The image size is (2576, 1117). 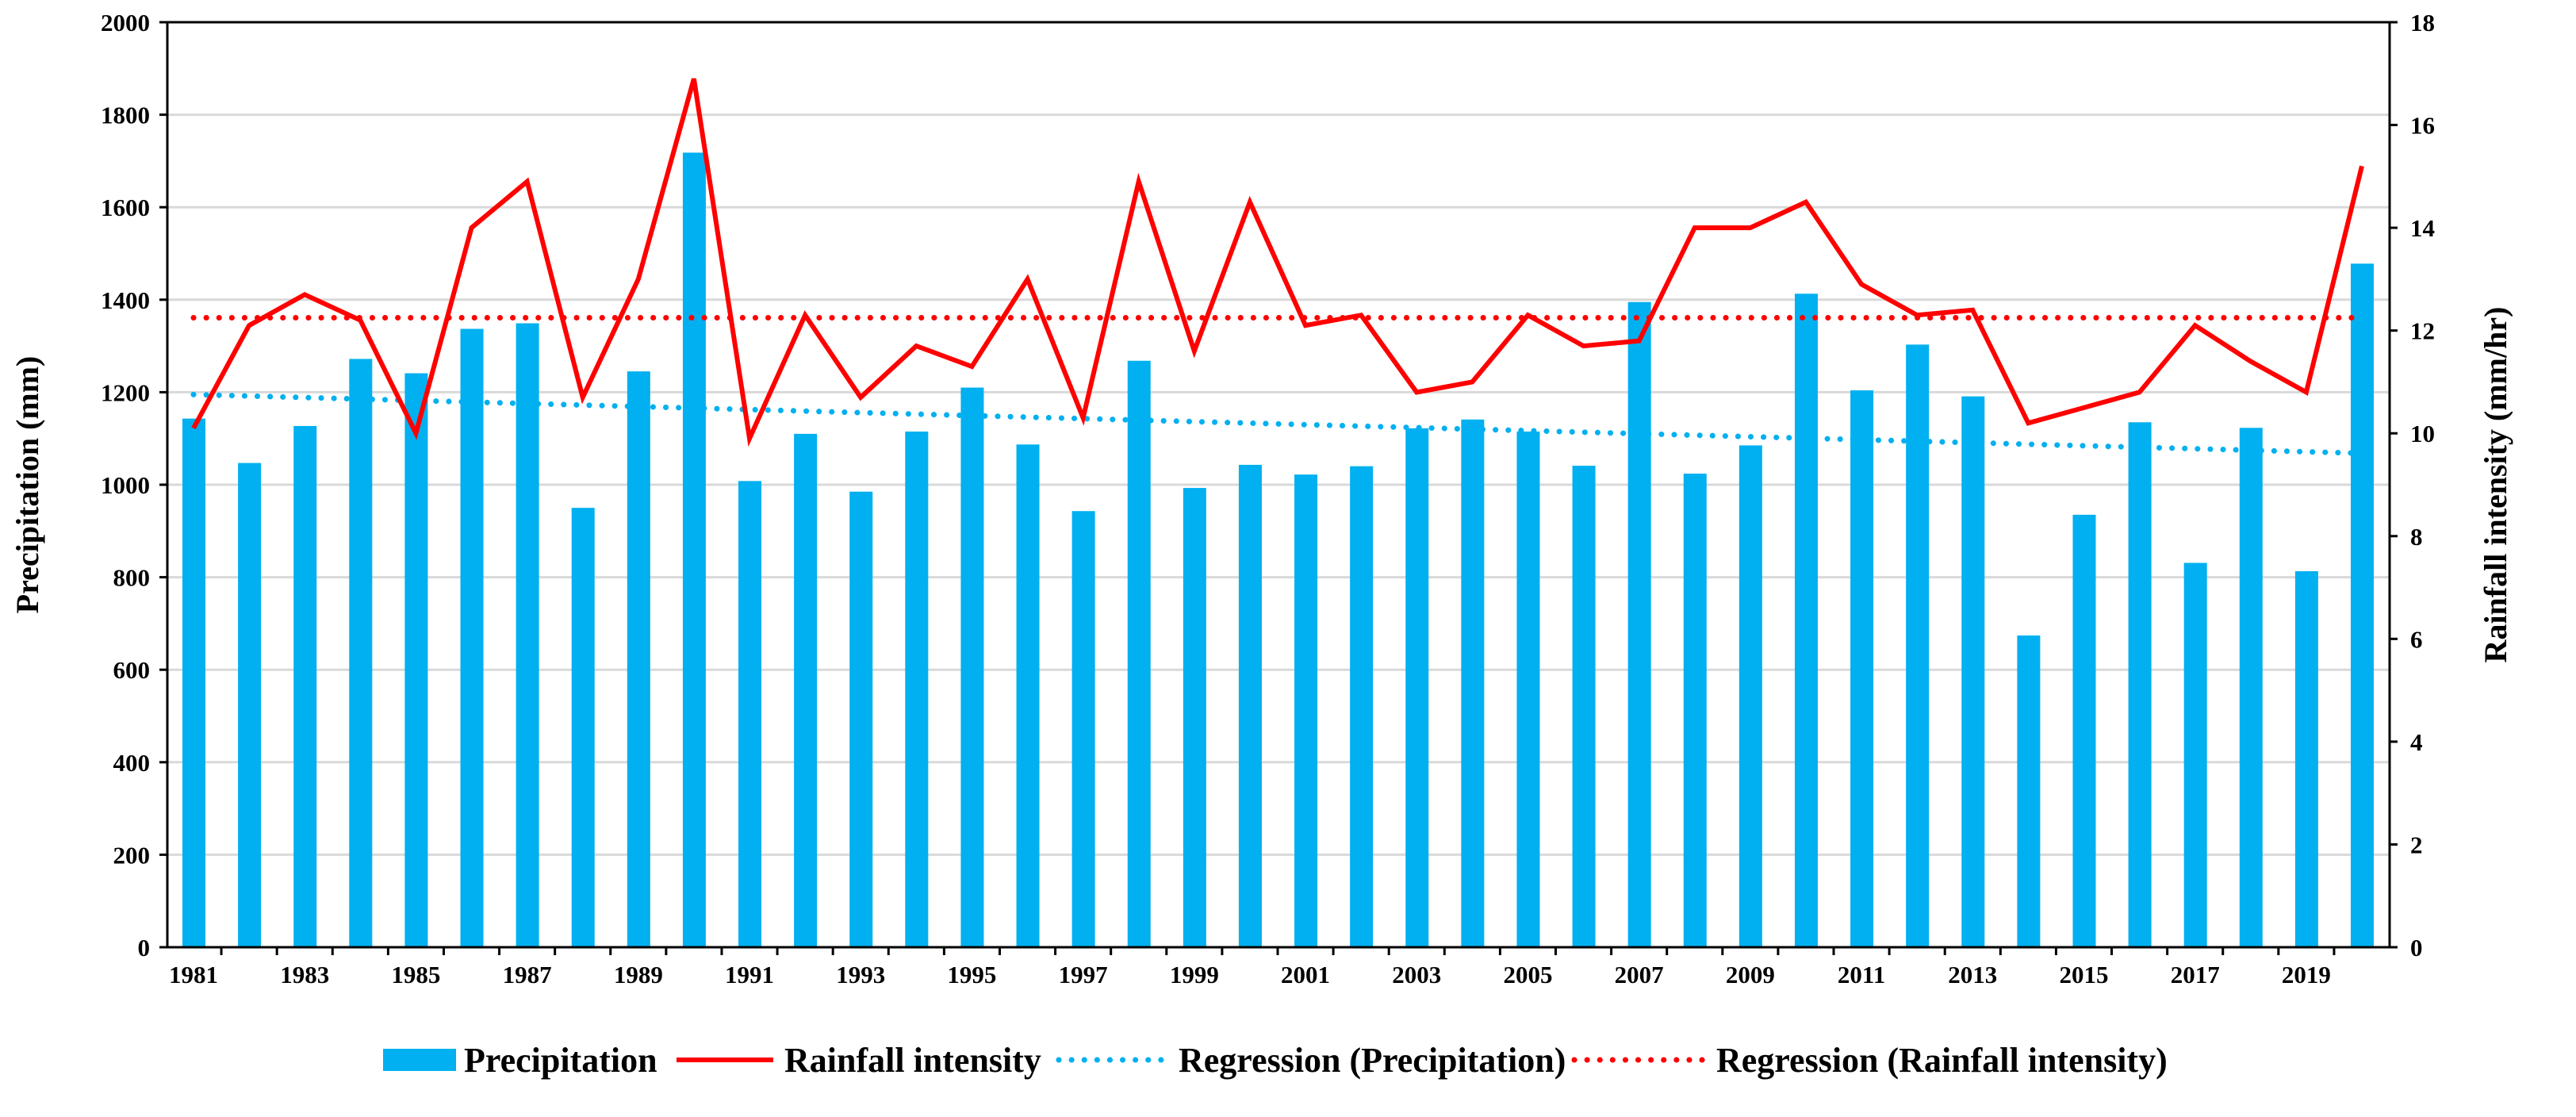 What do you see at coordinates (2422, 331) in the screenshot?
I see `y2-tick-label: 12` at bounding box center [2422, 331].